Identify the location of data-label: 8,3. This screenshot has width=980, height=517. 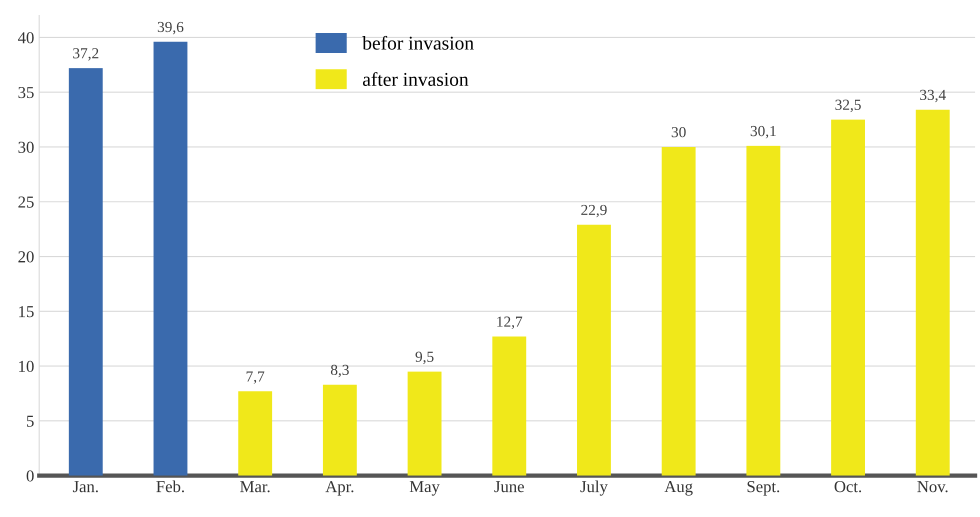
(339, 371).